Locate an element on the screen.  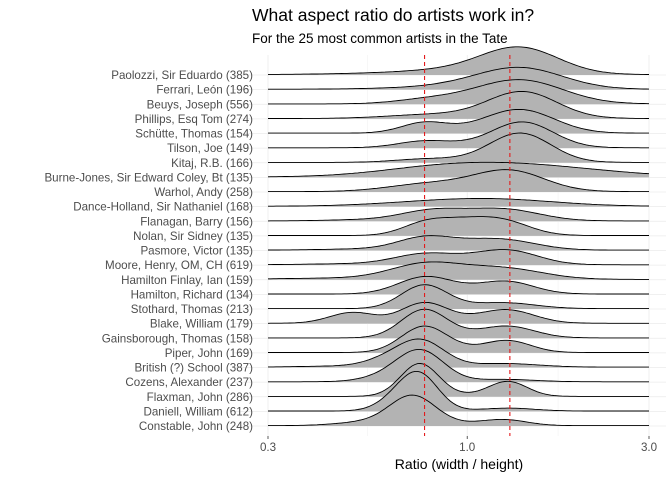
reference-lines is located at coordinates (467, 245).